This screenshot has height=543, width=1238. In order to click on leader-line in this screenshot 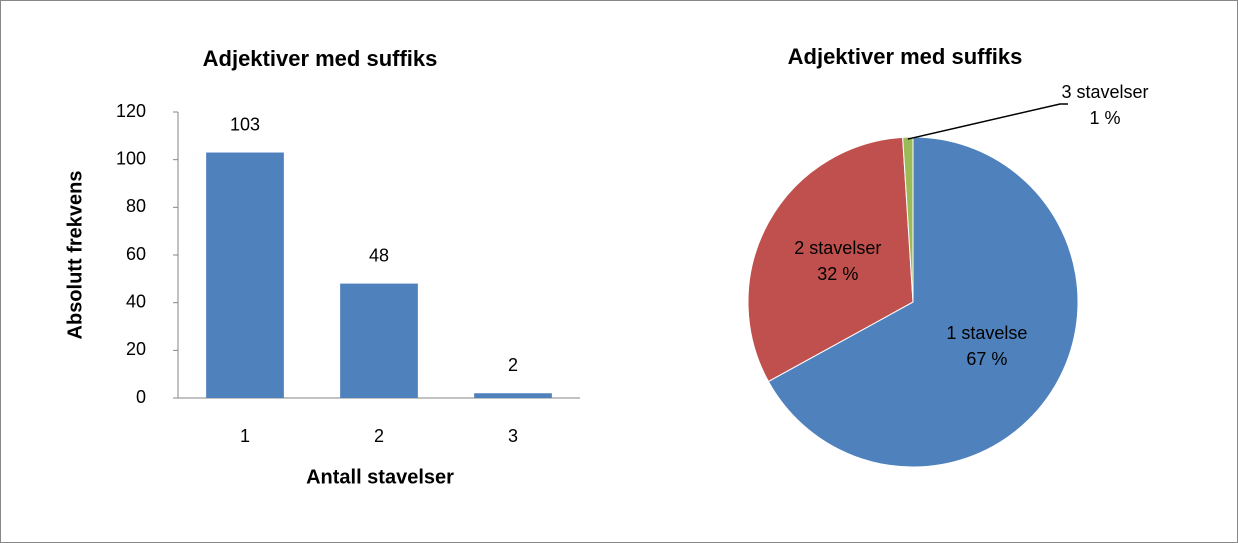, I will do `click(987, 121)`.